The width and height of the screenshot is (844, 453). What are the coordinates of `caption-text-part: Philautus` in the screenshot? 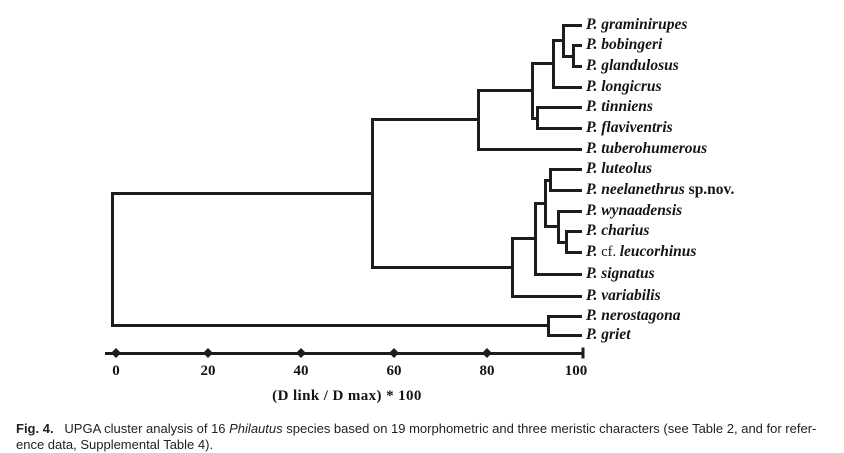 It's located at (256, 428).